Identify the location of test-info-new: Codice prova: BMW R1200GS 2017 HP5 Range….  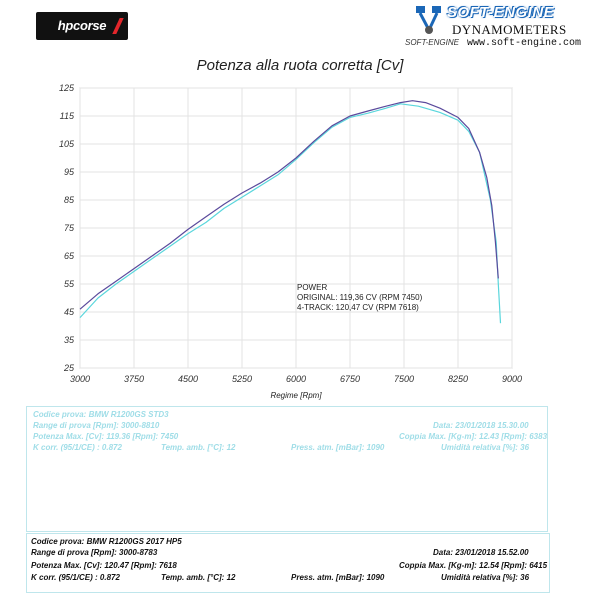
(288, 563).